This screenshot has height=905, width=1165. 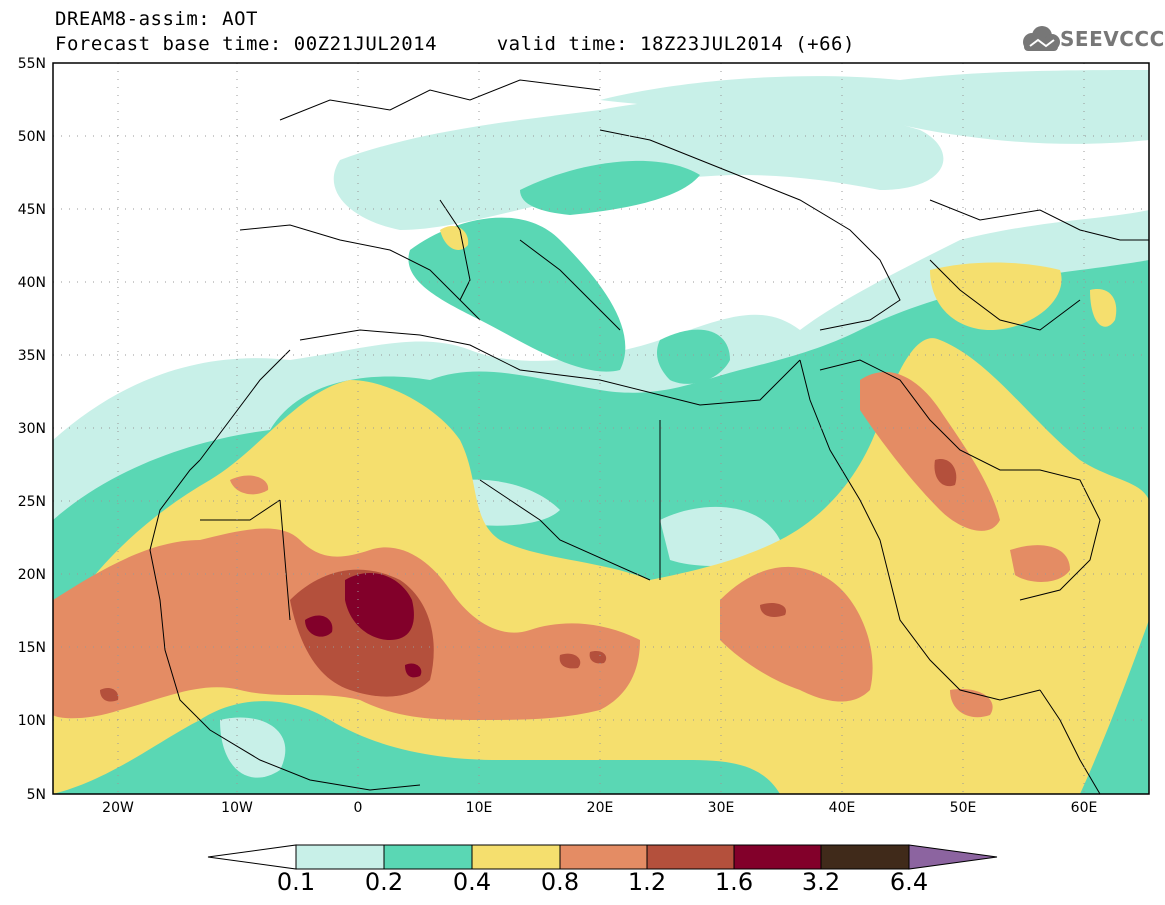 I want to click on lon-label: 50E, so click(x=963, y=808).